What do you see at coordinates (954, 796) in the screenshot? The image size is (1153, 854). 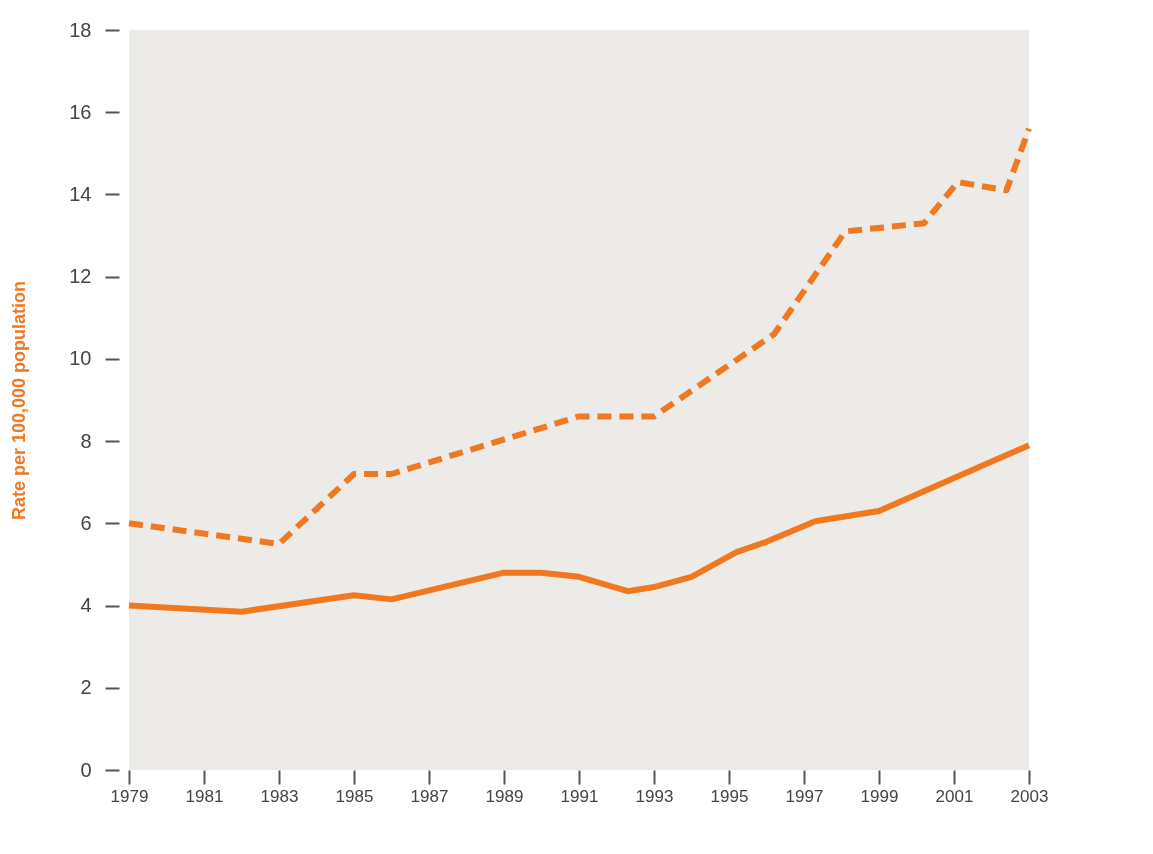 I see `x-tick-label: 2001` at bounding box center [954, 796].